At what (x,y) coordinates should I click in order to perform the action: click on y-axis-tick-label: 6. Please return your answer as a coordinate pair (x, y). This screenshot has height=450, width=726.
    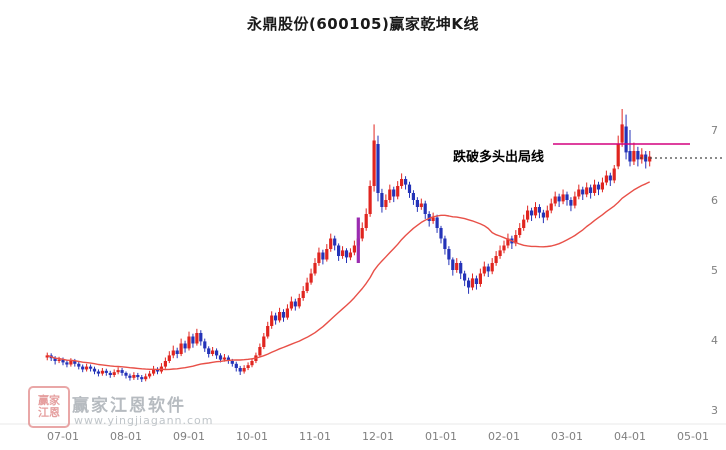
    Looking at the image, I should click on (714, 200).